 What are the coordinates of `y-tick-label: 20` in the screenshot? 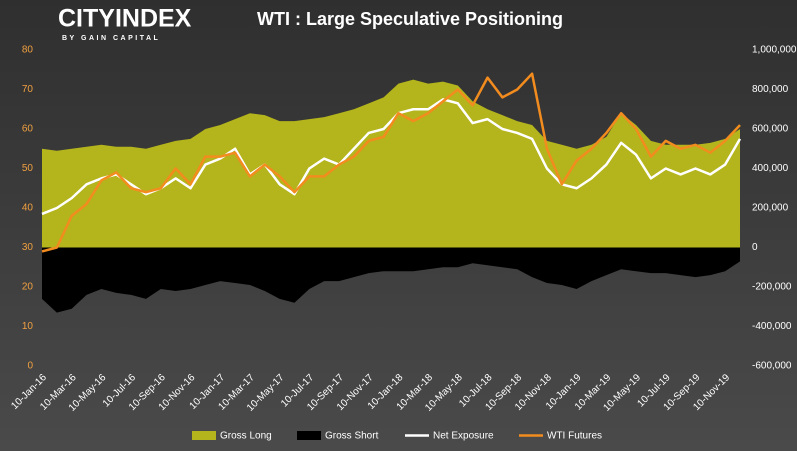 It's located at (28, 287).